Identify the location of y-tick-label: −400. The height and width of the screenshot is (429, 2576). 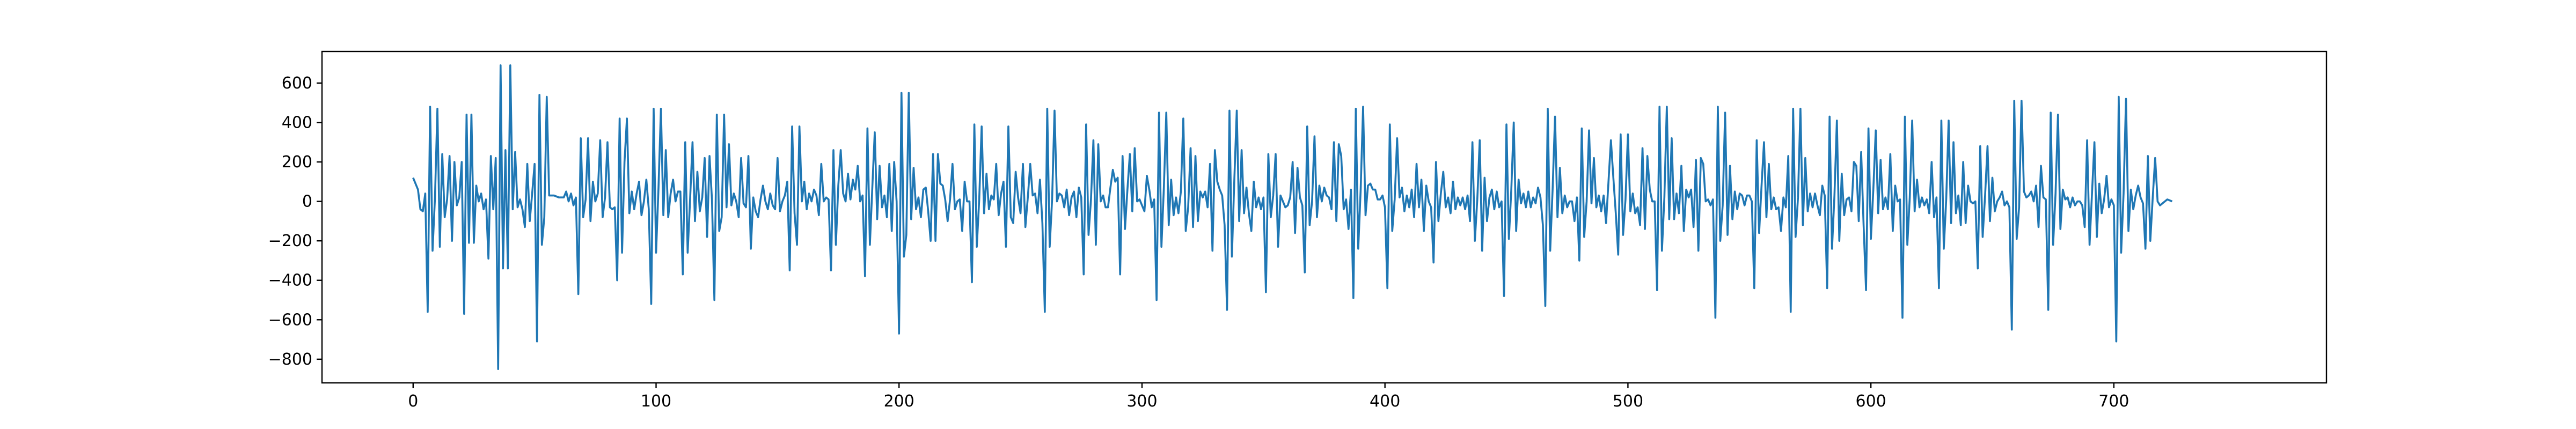
(290, 280).